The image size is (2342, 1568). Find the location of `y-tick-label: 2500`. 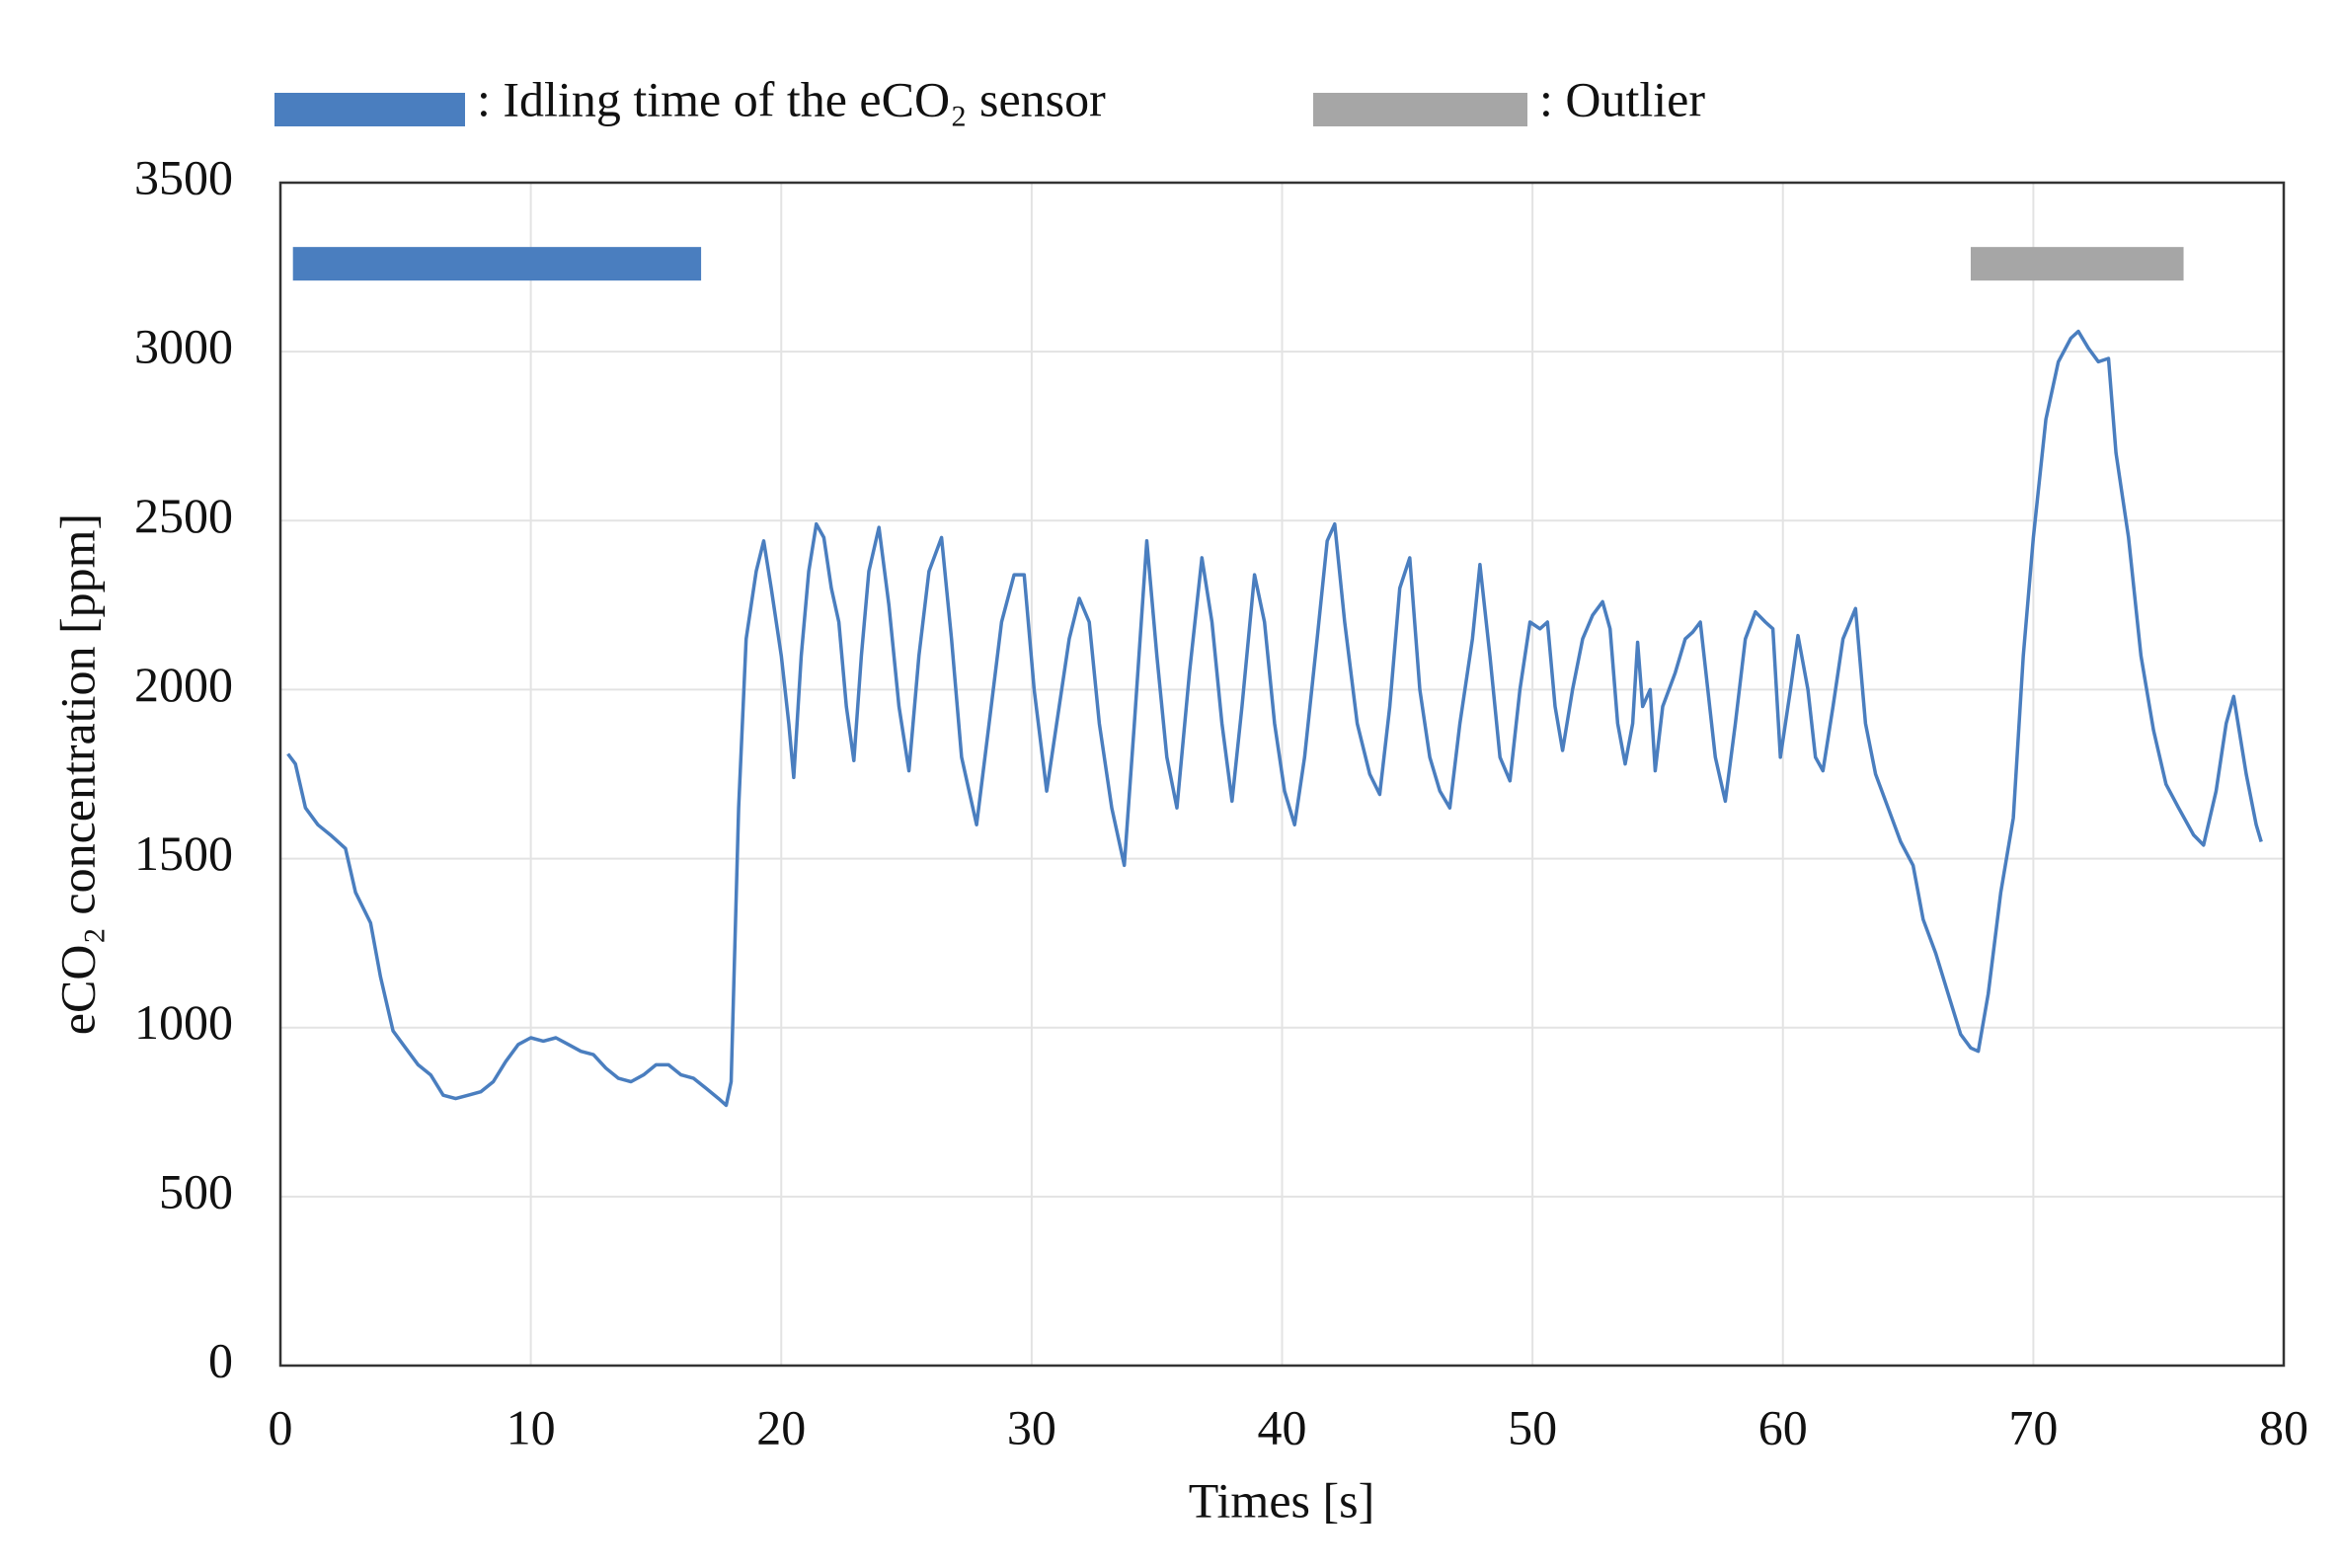

y-tick-label: 2500 is located at coordinates (183, 515).